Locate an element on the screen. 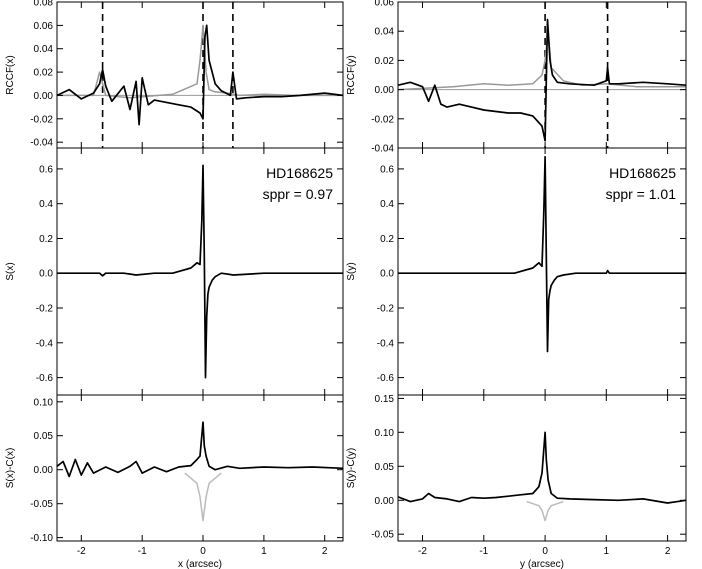 The height and width of the screenshot is (569, 702). annotation-text: sppr = 1.01 is located at coordinates (641, 194).